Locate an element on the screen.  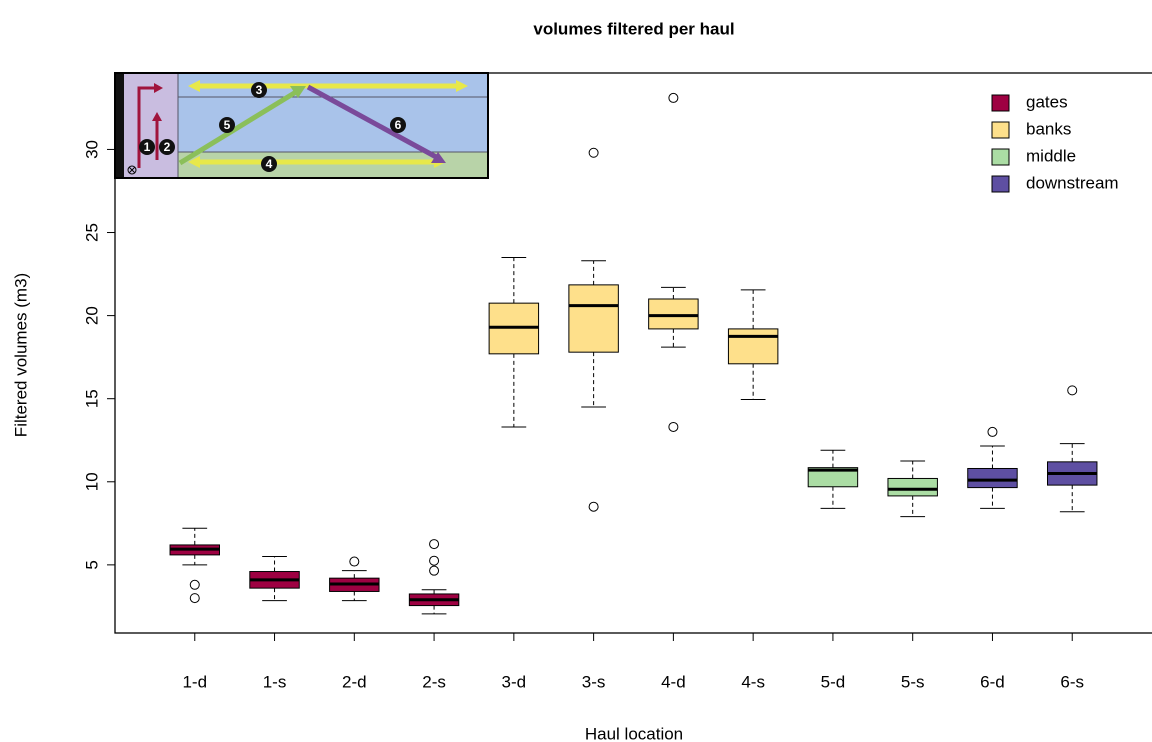
inset-marker-label: 2 is located at coordinates (167, 147).